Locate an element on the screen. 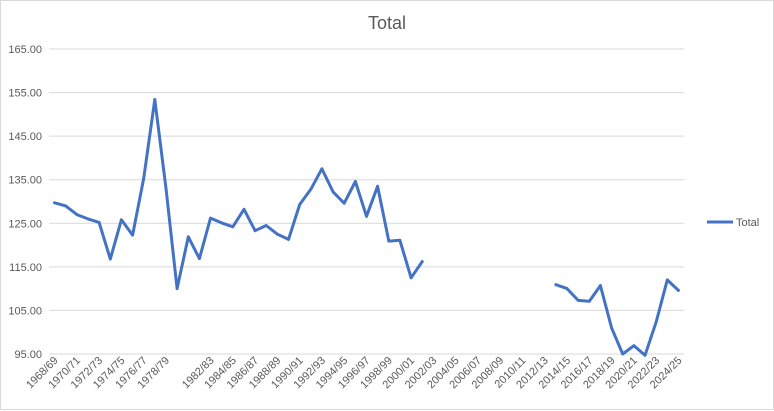 This screenshot has width=774, height=411. legend: Total is located at coordinates (733, 223).